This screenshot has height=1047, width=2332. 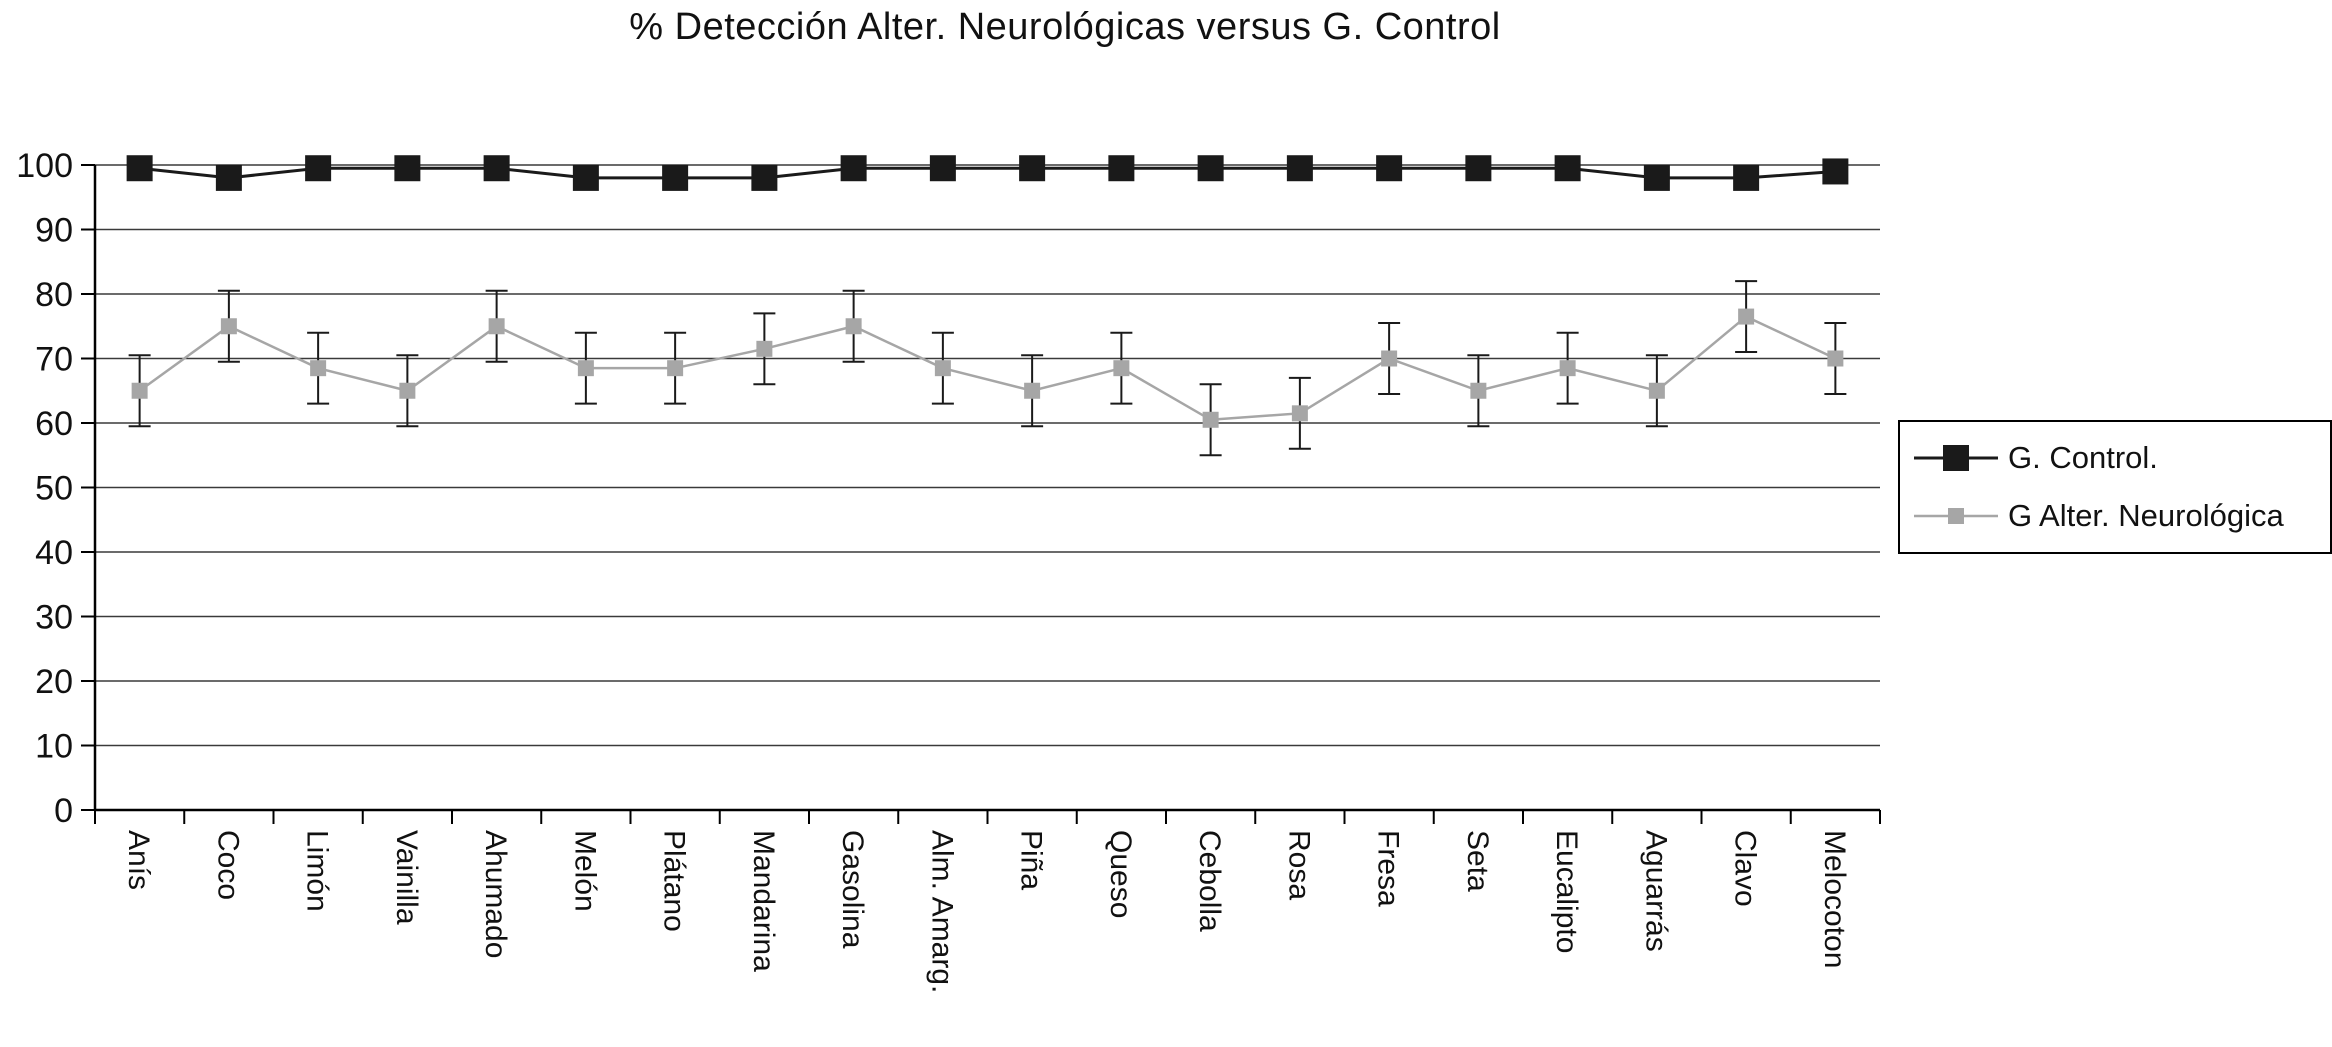 I want to click on x-category-label: Alm. Amarg., so click(x=941, y=911).